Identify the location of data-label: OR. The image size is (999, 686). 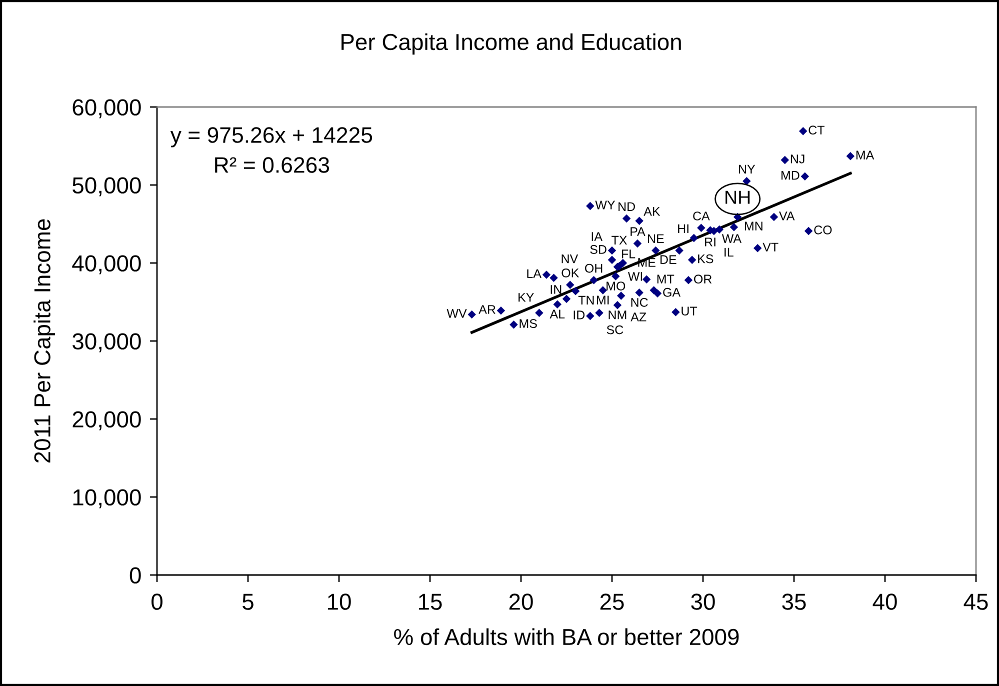
(703, 279).